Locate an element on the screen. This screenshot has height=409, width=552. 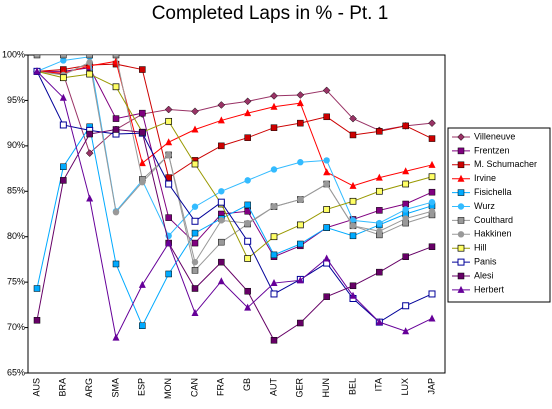
y-tick-label: 90% is located at coordinates (16, 145).